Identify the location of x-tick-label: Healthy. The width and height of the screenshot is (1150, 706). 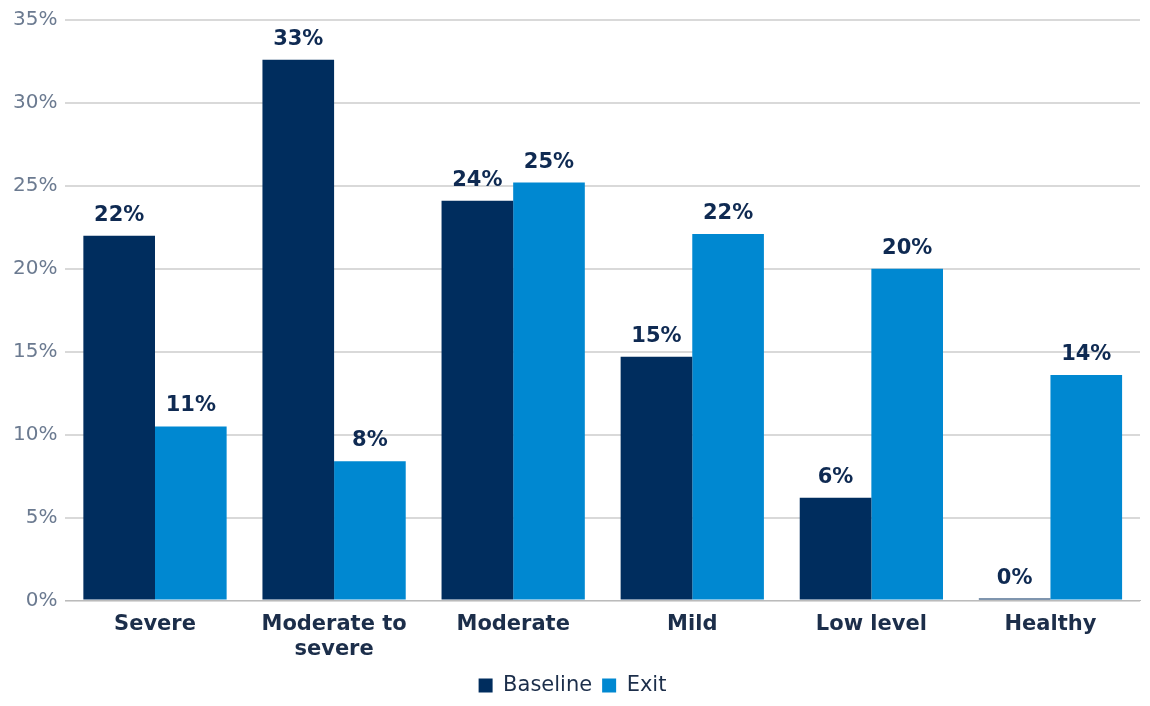
(1050, 622).